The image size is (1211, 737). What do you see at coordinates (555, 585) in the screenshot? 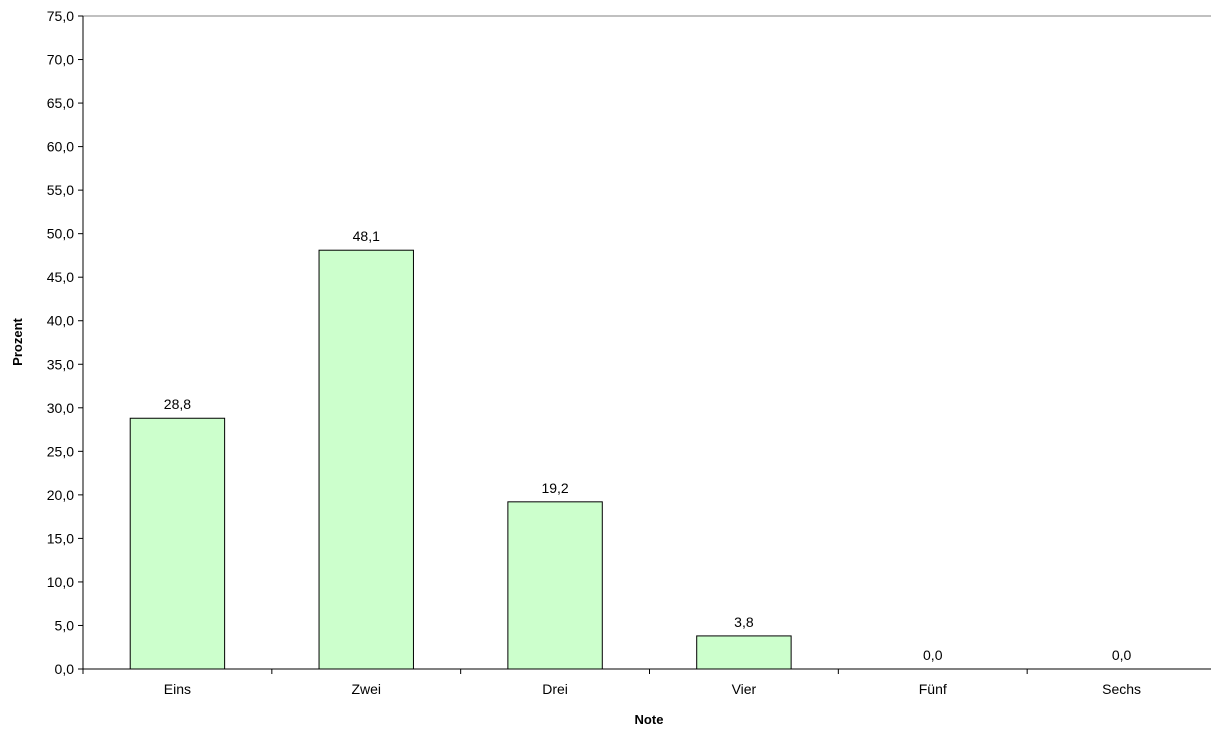
I see `bar-drei` at bounding box center [555, 585].